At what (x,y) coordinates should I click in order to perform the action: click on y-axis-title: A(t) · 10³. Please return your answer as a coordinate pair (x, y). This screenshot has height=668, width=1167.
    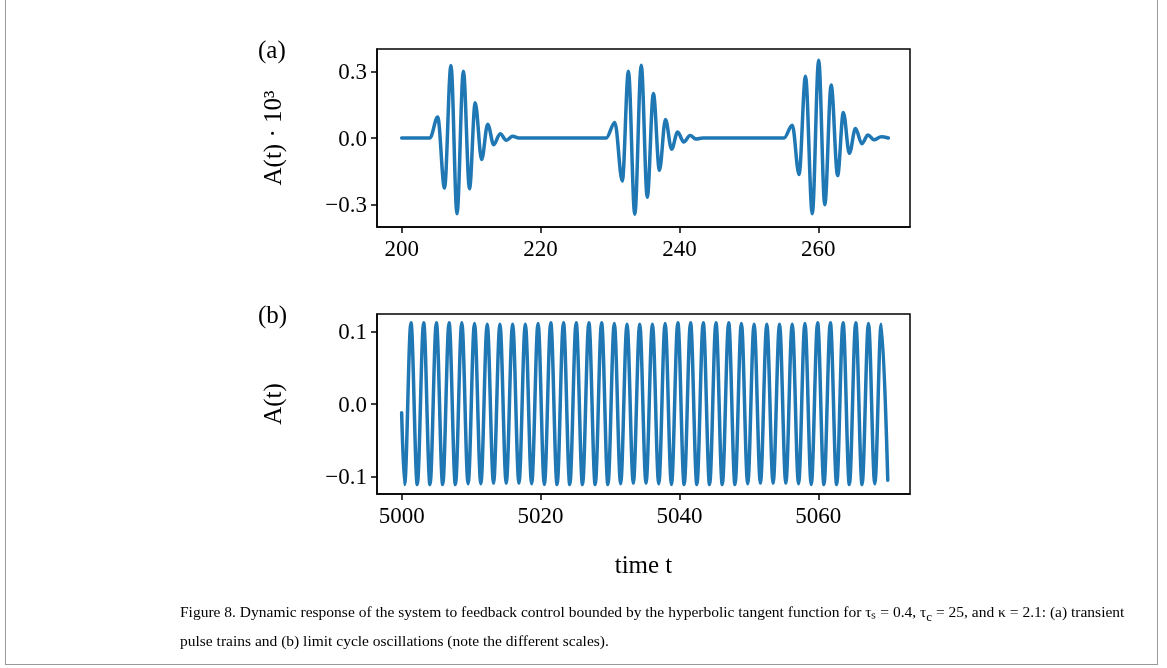
    Looking at the image, I should click on (273, 138).